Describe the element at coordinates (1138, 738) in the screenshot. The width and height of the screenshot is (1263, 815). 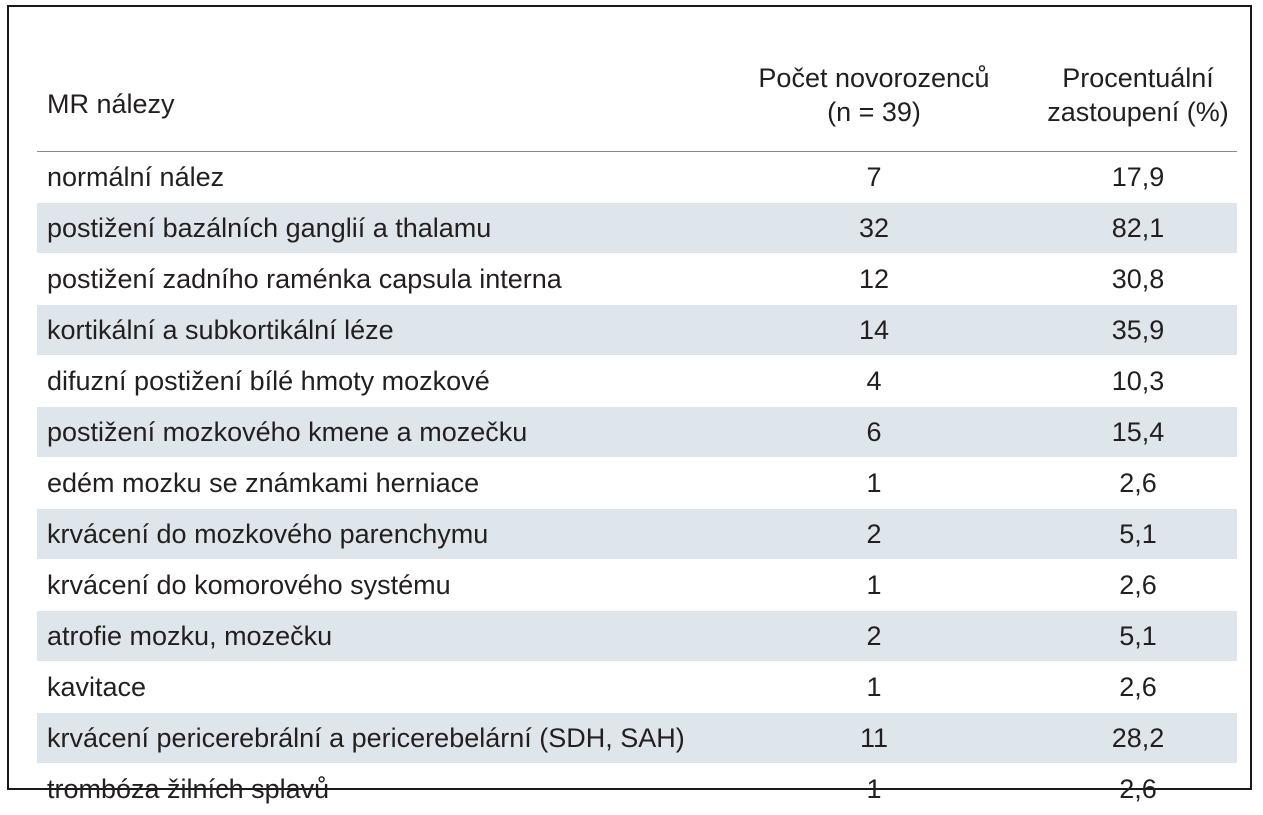
I see `row-percent: 28,2` at that location.